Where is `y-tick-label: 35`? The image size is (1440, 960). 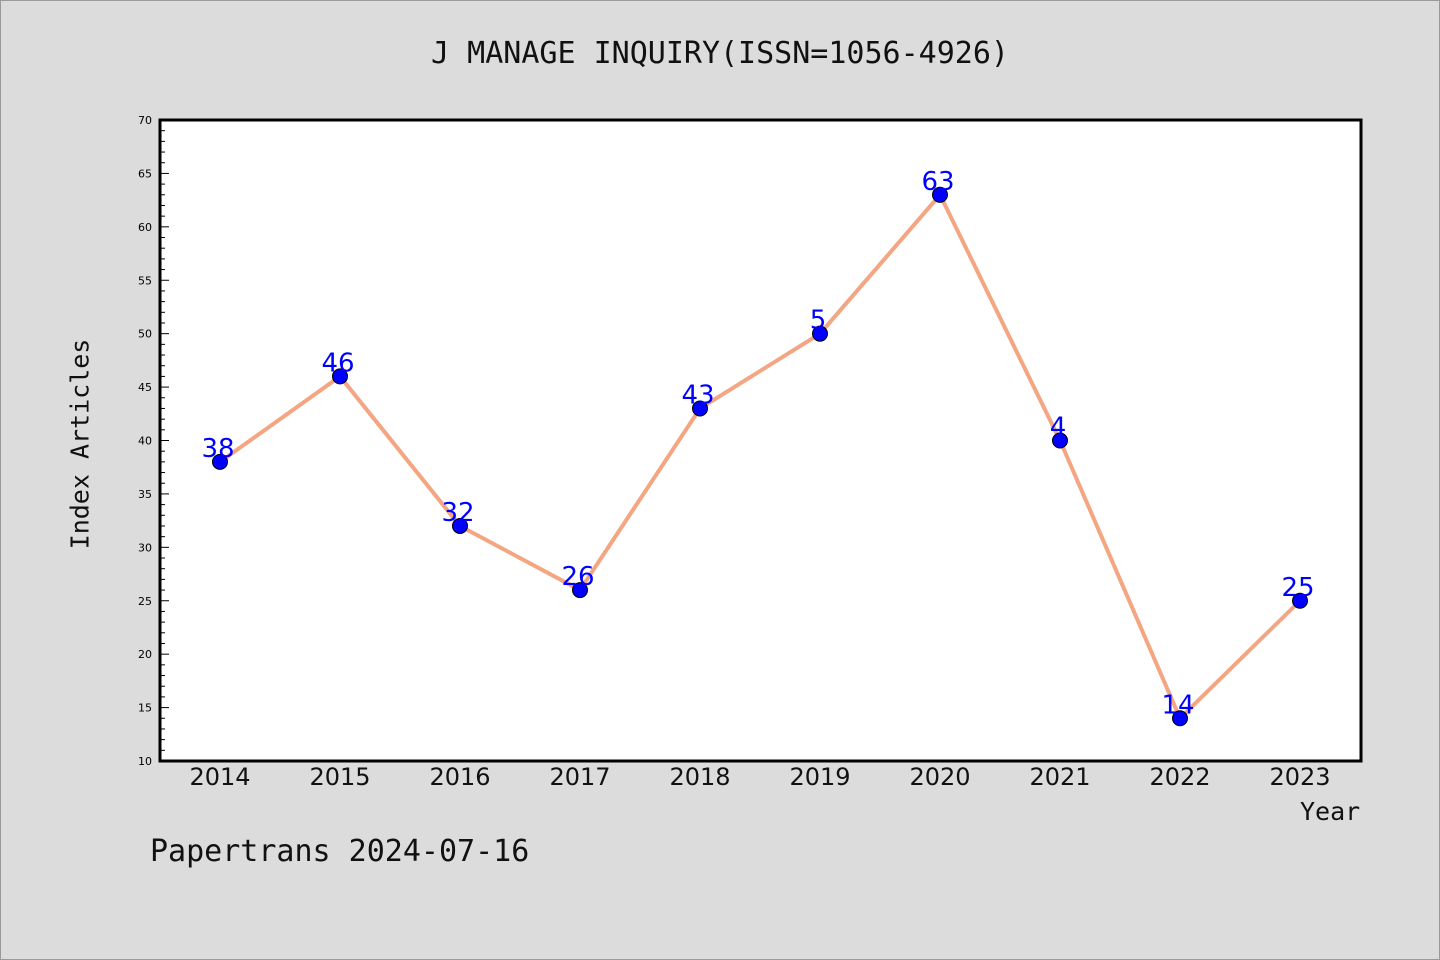
y-tick-label: 35 is located at coordinates (145, 494).